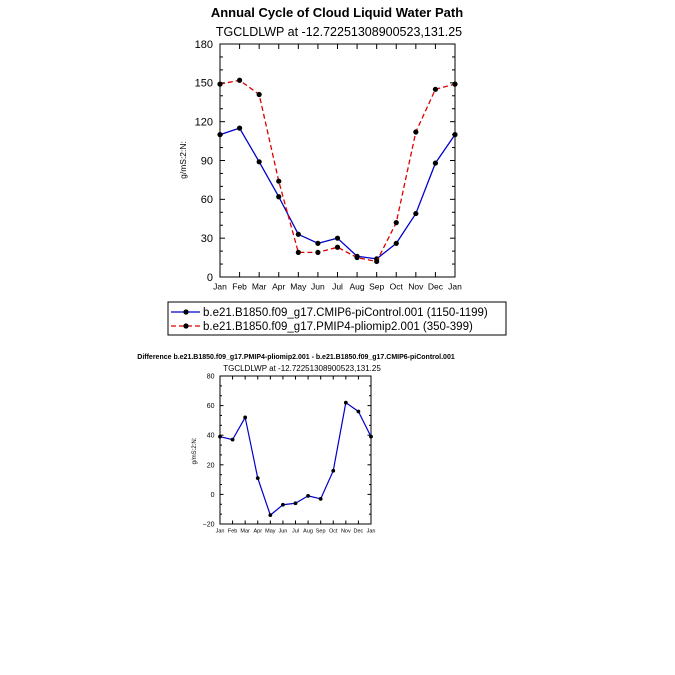 The height and width of the screenshot is (675, 675). Describe the element at coordinates (195, 450) in the screenshot. I see `chart-bottom-ylabel: g/mS:2:N:` at that location.